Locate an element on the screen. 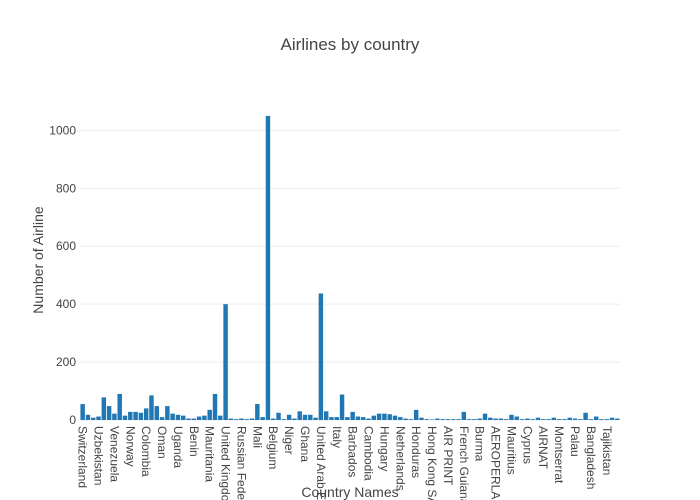 The image size is (700, 500). x-tick-label: Colombia is located at coordinates (146, 451).